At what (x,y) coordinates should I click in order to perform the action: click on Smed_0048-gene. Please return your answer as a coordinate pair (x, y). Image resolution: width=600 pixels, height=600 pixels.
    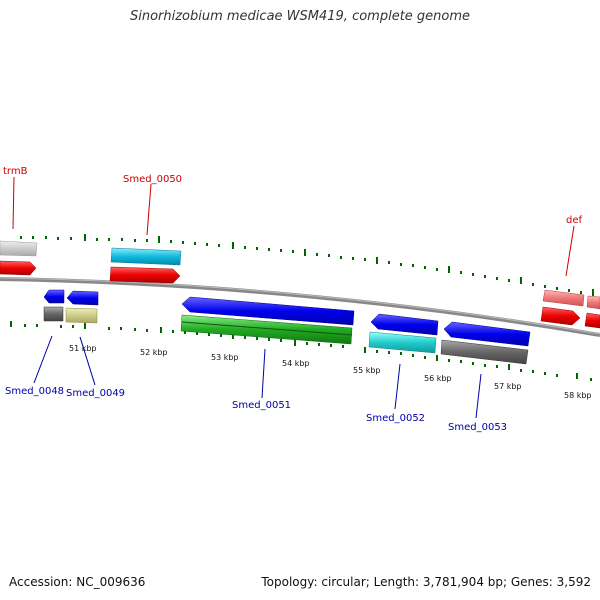
    Looking at the image, I should click on (53, 314).